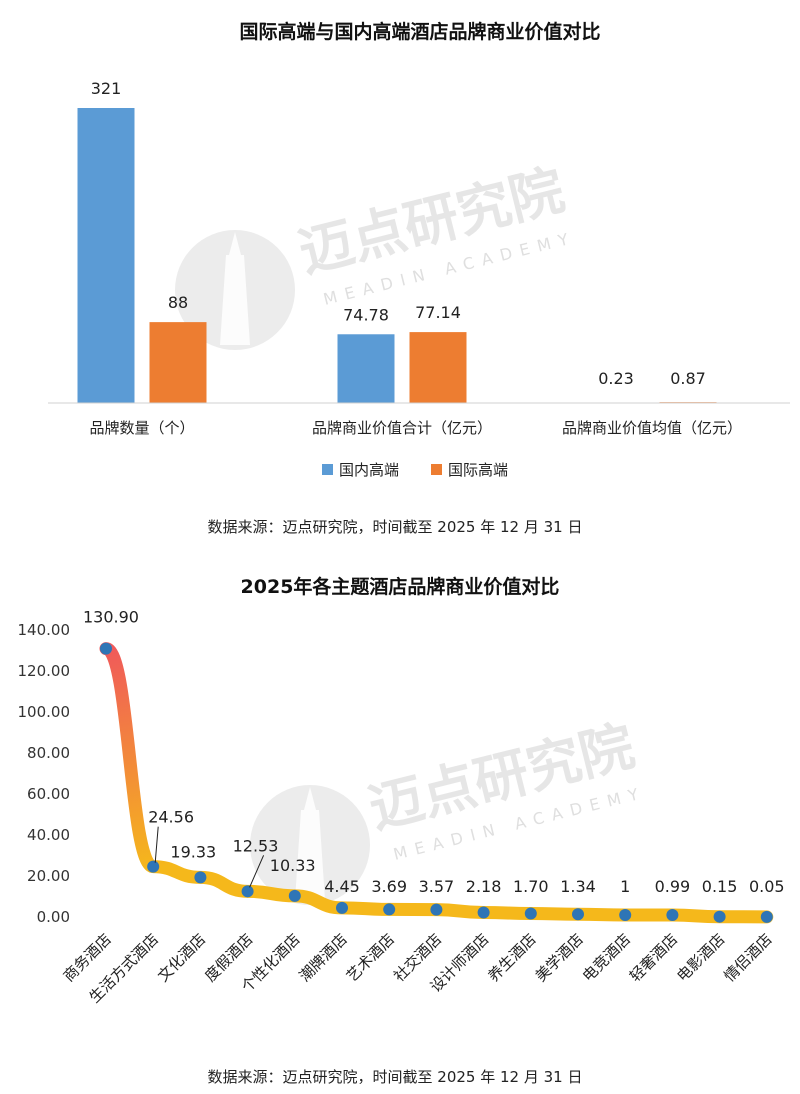  What do you see at coordinates (720, 886) in the screenshot?
I see `data-label-13: 0.15` at bounding box center [720, 886].